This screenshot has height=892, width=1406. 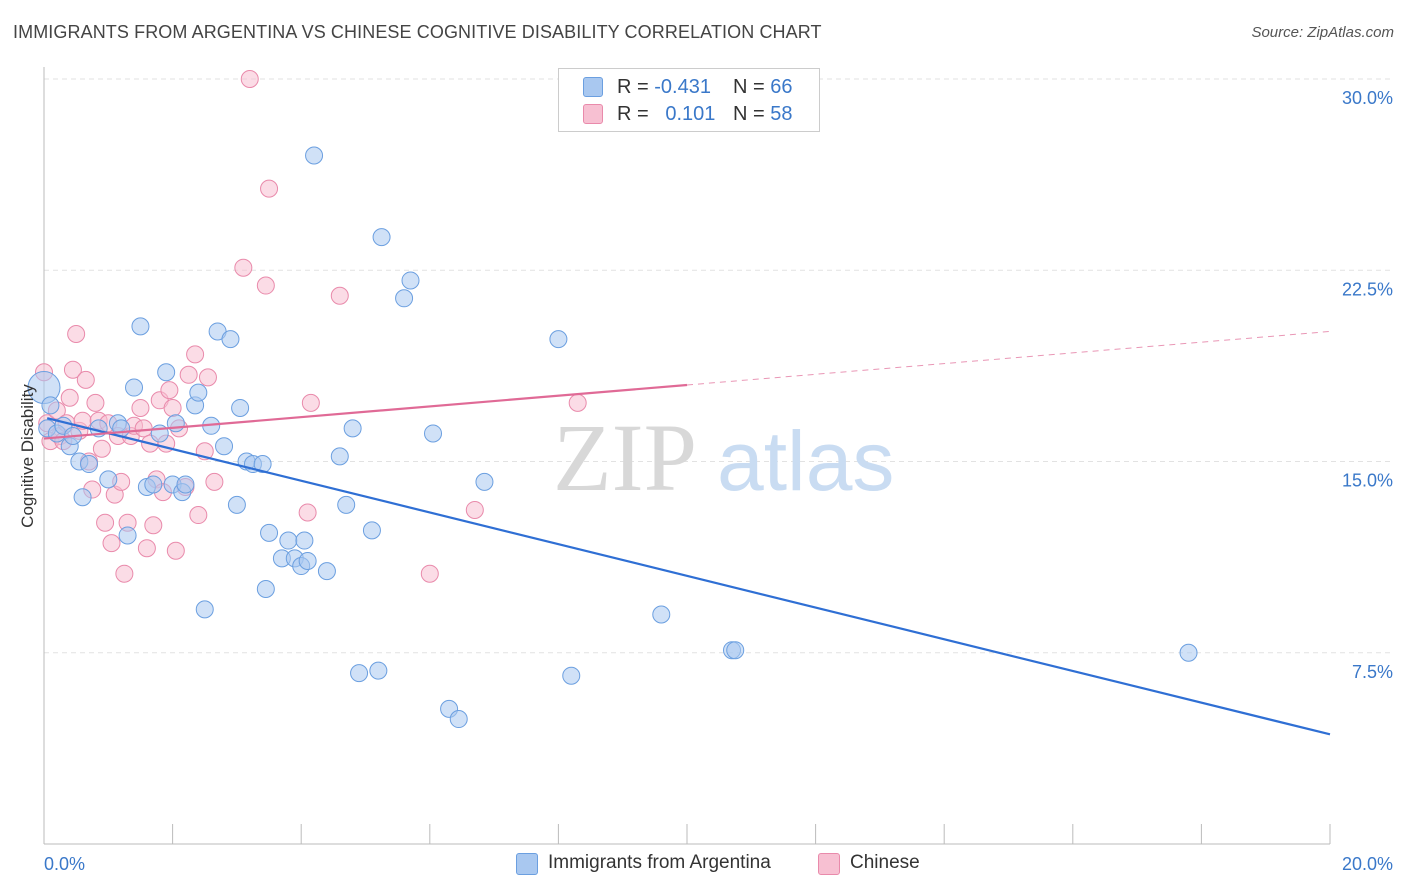 What do you see at coordinates (1367, 481) in the screenshot?
I see `y-tick-label: 15.0%` at bounding box center [1367, 481].